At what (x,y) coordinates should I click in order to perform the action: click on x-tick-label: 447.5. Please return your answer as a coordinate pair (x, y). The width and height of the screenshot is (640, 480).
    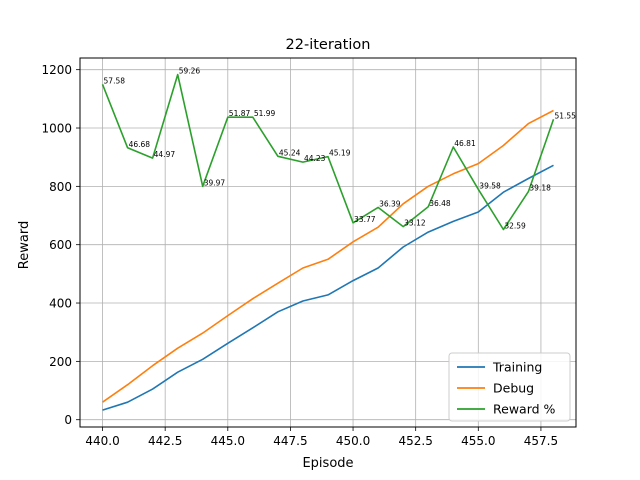
    Looking at the image, I should click on (290, 441).